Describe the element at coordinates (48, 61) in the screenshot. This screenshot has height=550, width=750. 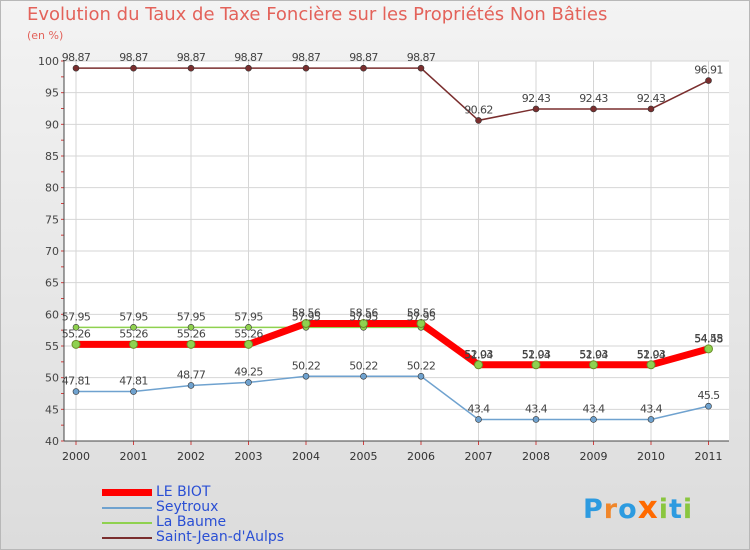
I see `y-tick-label: 100` at that location.